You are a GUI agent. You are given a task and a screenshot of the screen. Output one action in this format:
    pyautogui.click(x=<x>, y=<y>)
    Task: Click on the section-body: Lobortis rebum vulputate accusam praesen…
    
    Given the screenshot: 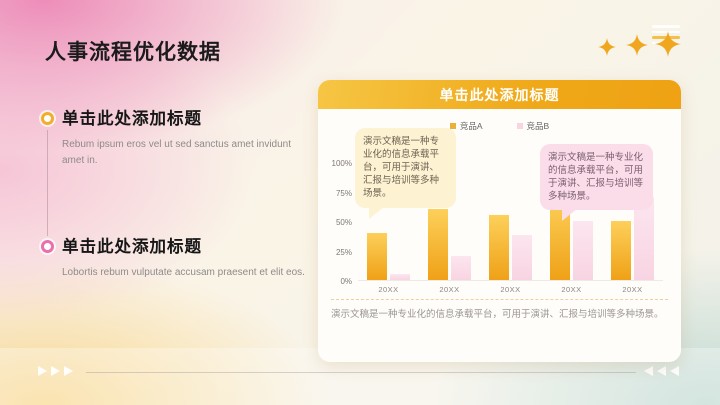 What is the action you would take?
    pyautogui.click(x=183, y=272)
    